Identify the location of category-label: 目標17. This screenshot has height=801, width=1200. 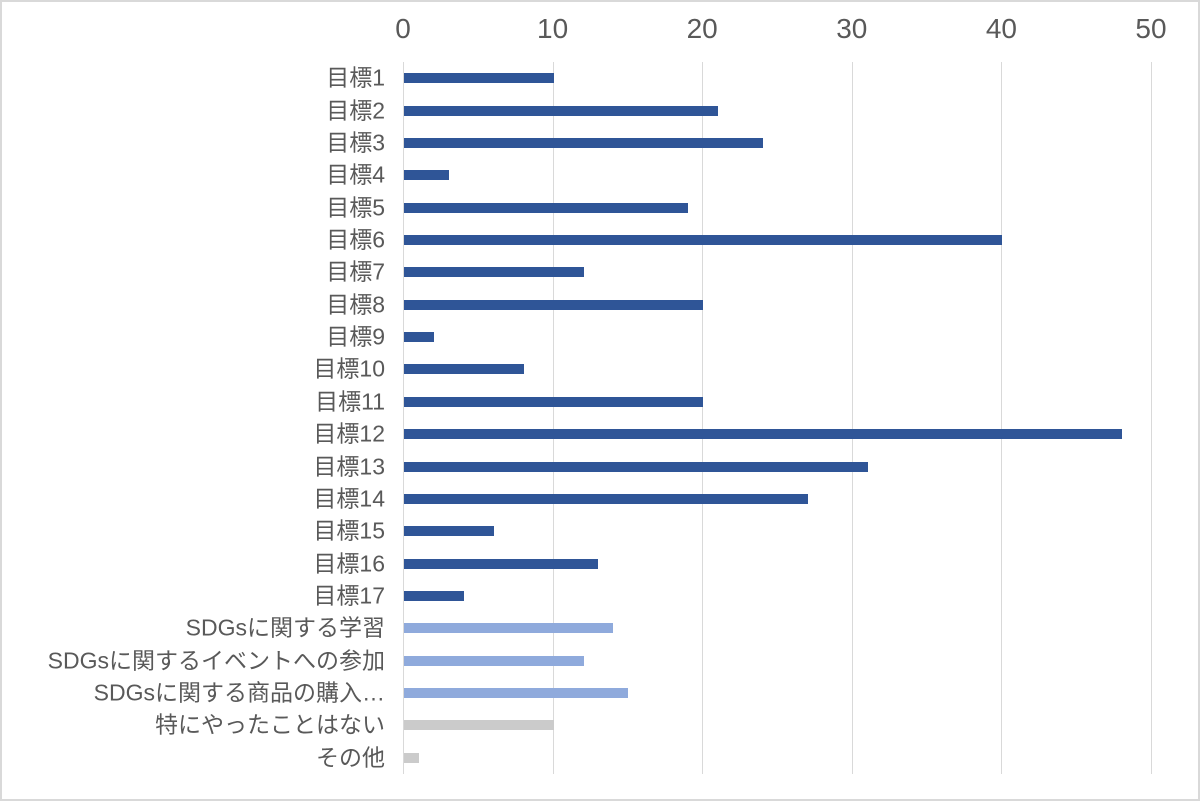
(349, 595).